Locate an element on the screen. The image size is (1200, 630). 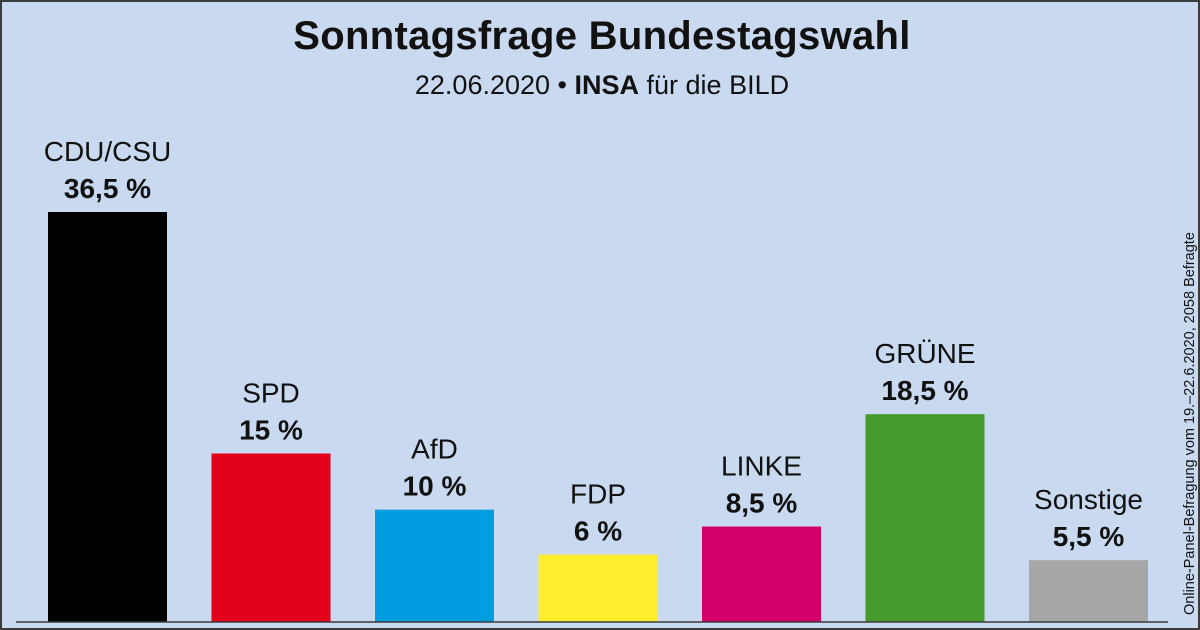
bar-value-label-sonstige: 5,5 % is located at coordinates (1089, 536).